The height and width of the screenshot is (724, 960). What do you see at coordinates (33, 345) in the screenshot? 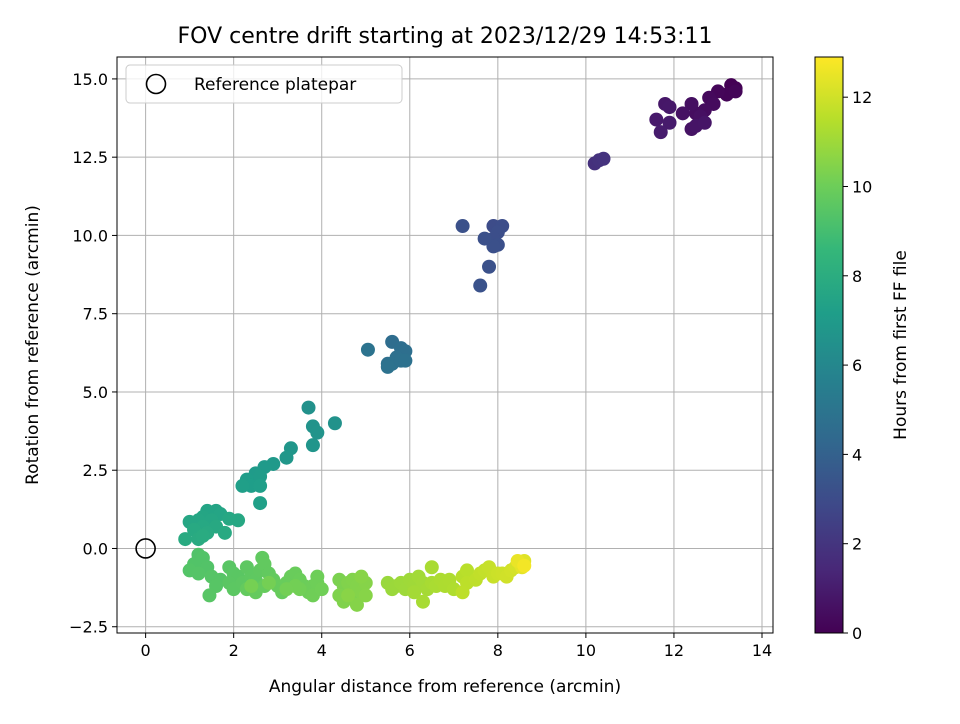
I see `y-axis-label: Rotation from reference (arcmin)` at bounding box center [33, 345].